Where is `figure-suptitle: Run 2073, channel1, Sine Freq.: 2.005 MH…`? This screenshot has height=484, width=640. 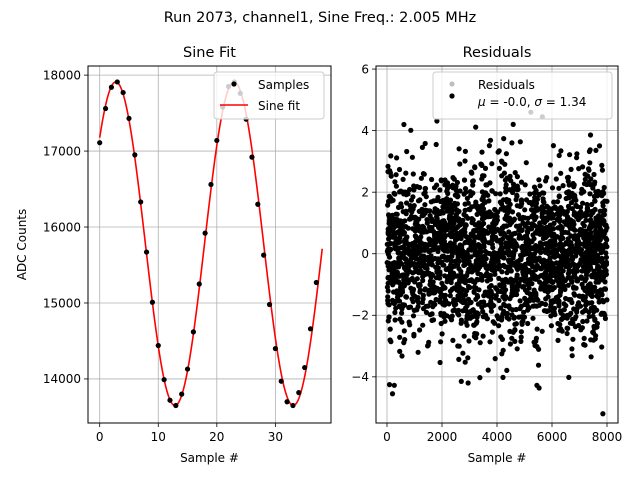
figure-suptitle: Run 2073, channel1, Sine Freq.: 2.005 MH… is located at coordinates (320, 18).